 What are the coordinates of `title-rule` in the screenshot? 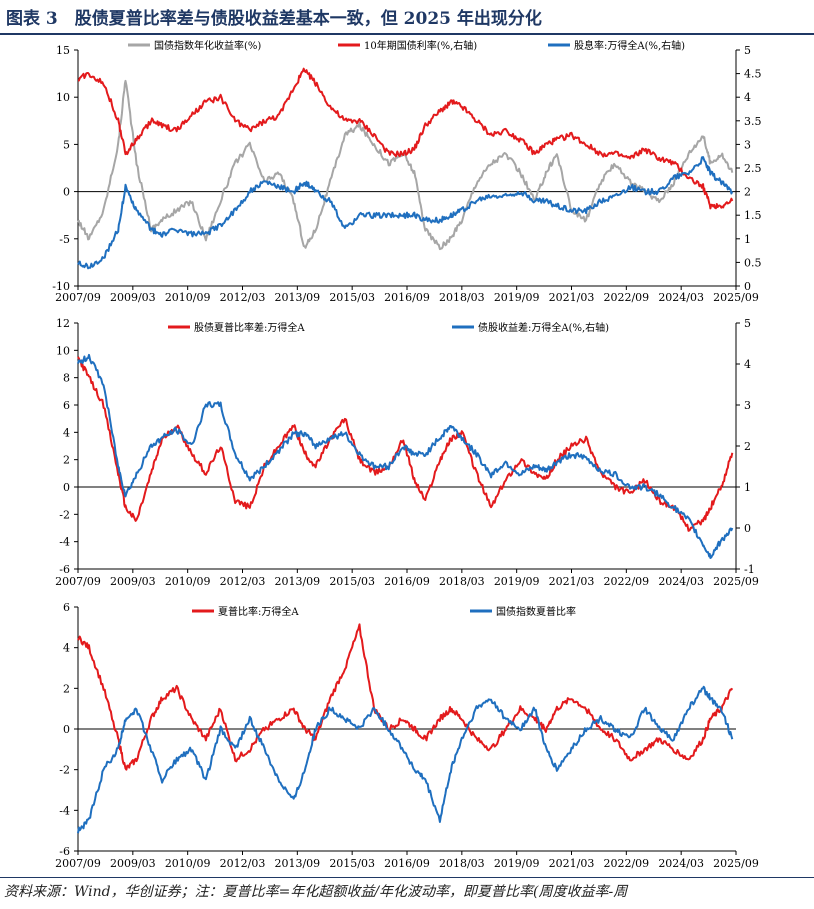 It's located at (407, 34).